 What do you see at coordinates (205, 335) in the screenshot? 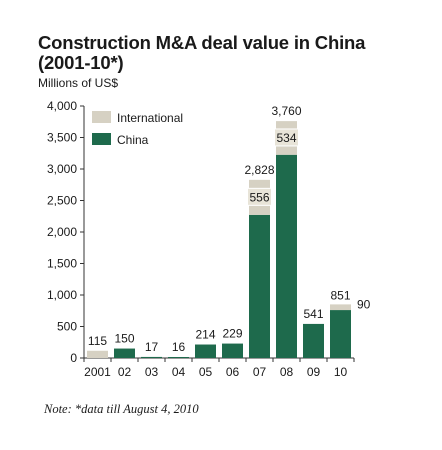
I see `total-value-label: 214` at bounding box center [205, 335].